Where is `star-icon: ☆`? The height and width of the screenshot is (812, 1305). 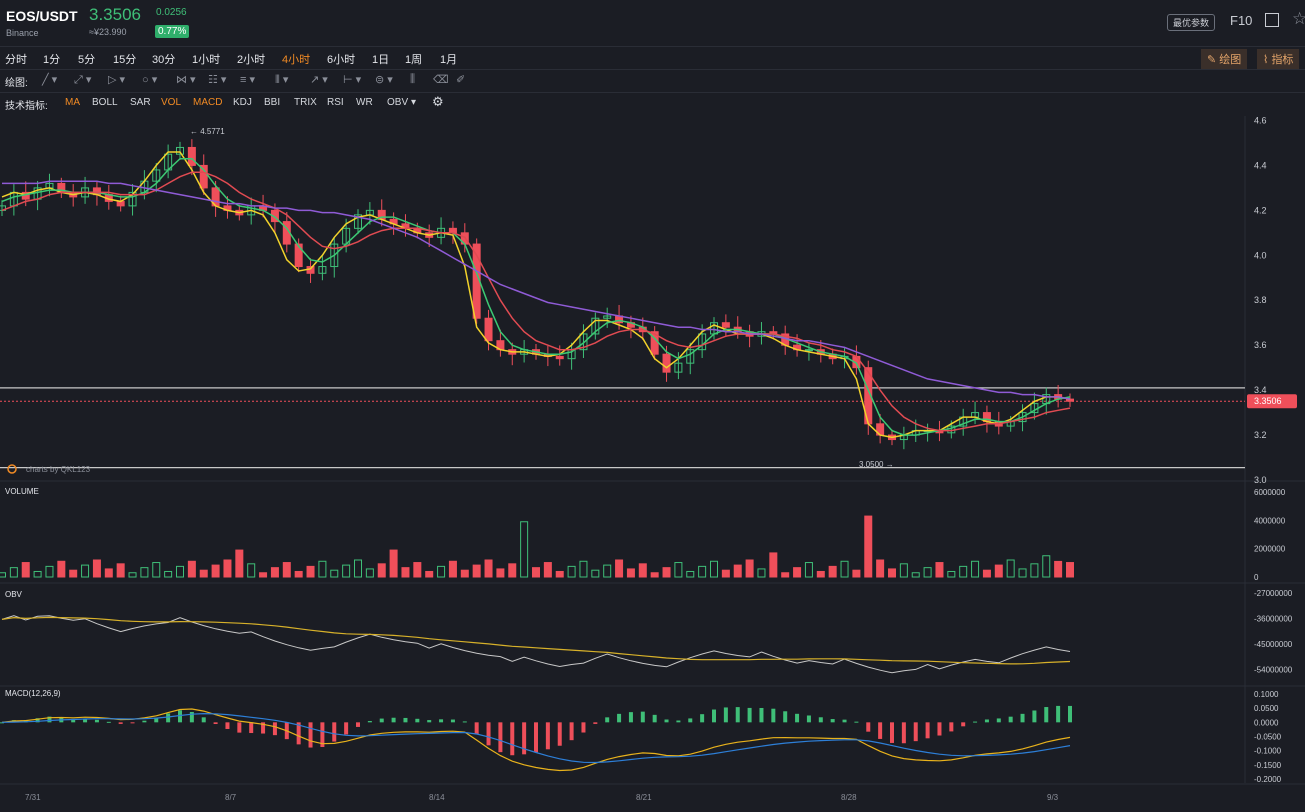
star-icon: ☆ is located at coordinates (1298, 18).